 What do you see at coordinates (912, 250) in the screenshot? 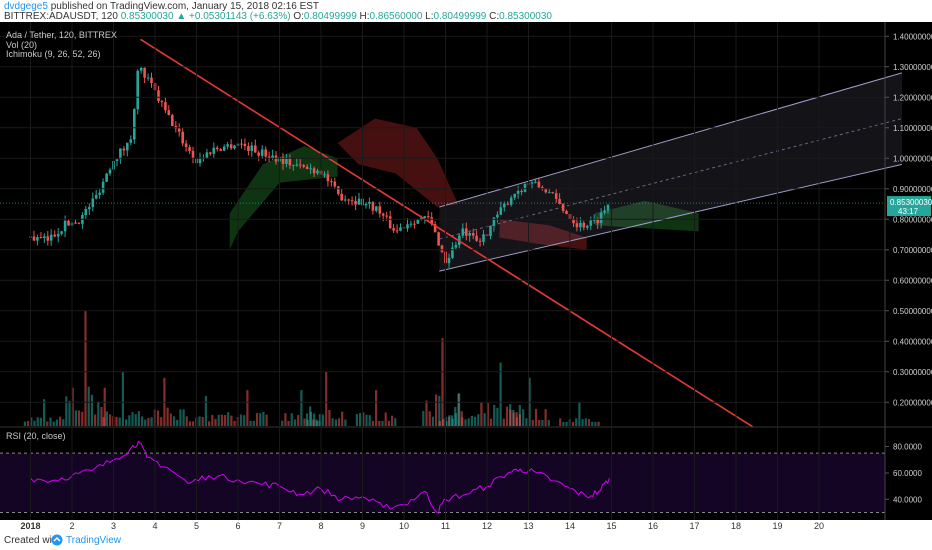
I see `y-tick-label: 0.70000000` at bounding box center [912, 250].